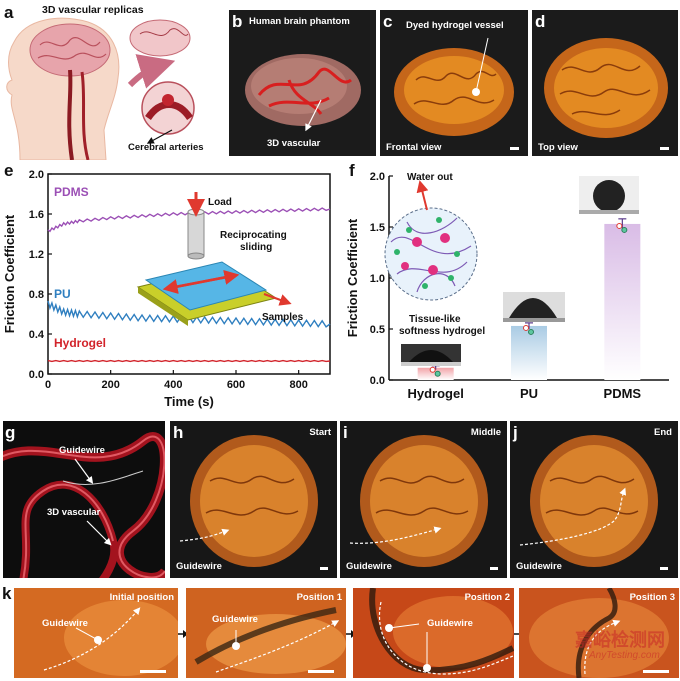  I want to click on x-tick-label: 200, so click(110, 385).